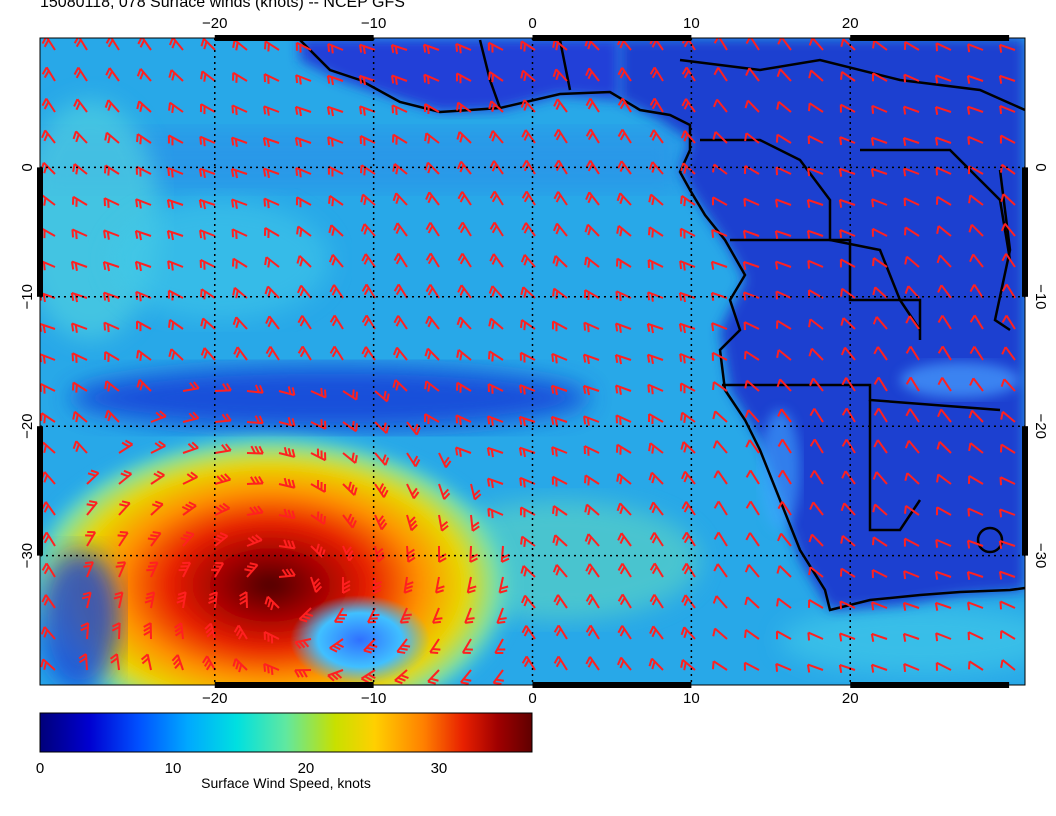 The image size is (1056, 816). I want to click on lon-tick-label-bottom: −20, so click(214, 698).